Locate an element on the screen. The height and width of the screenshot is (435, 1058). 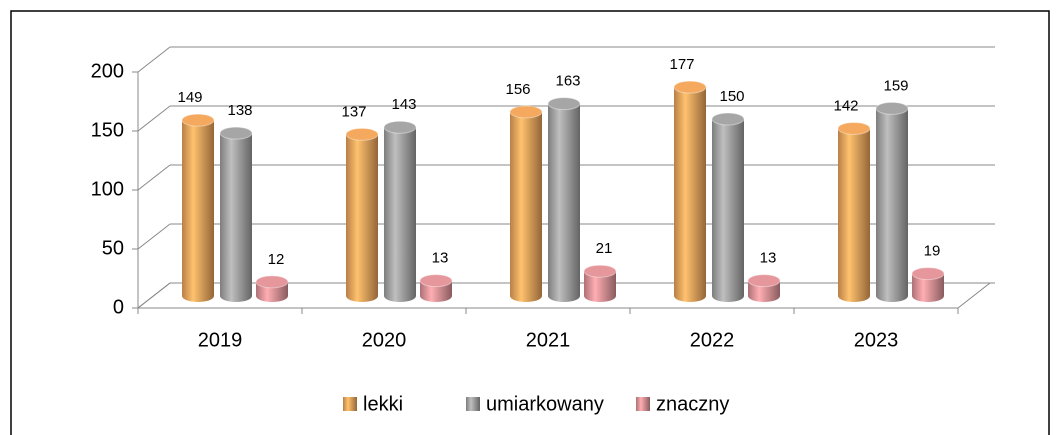
value-label: 177 is located at coordinates (681, 64).